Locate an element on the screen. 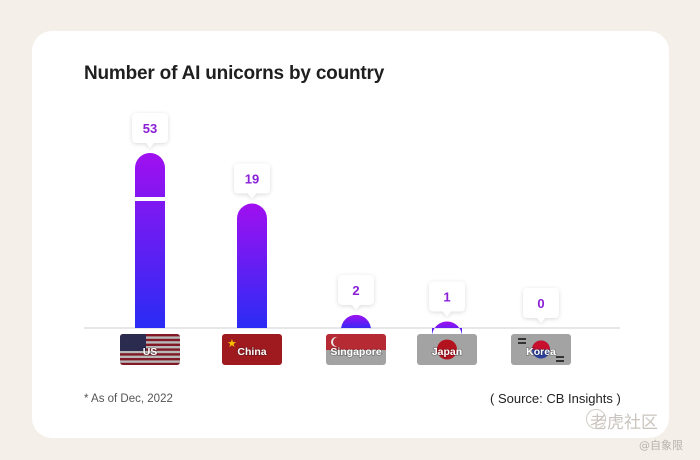 Image resolution: width=700 pixels, height=460 pixels. category-label-japan: Japan is located at coordinates (447, 352).